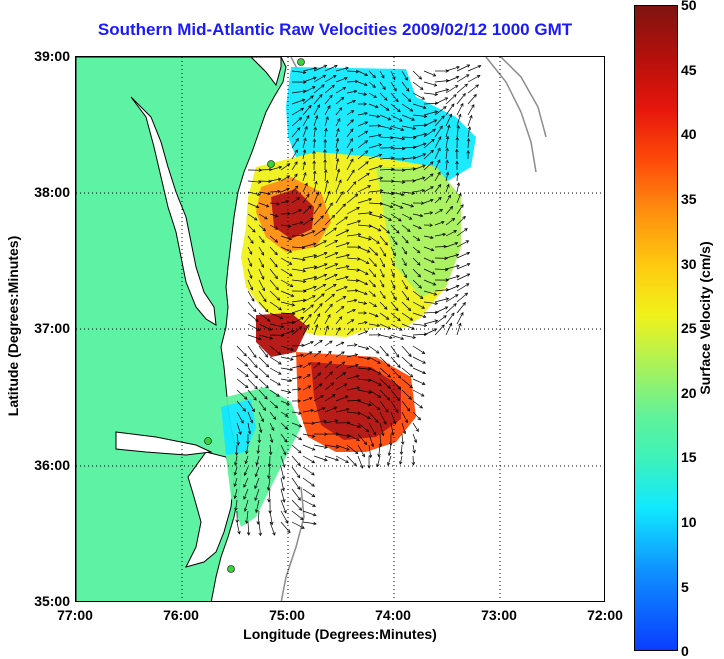 The image size is (724, 659). I want to click on velocity-field-north, so click(381, 124).